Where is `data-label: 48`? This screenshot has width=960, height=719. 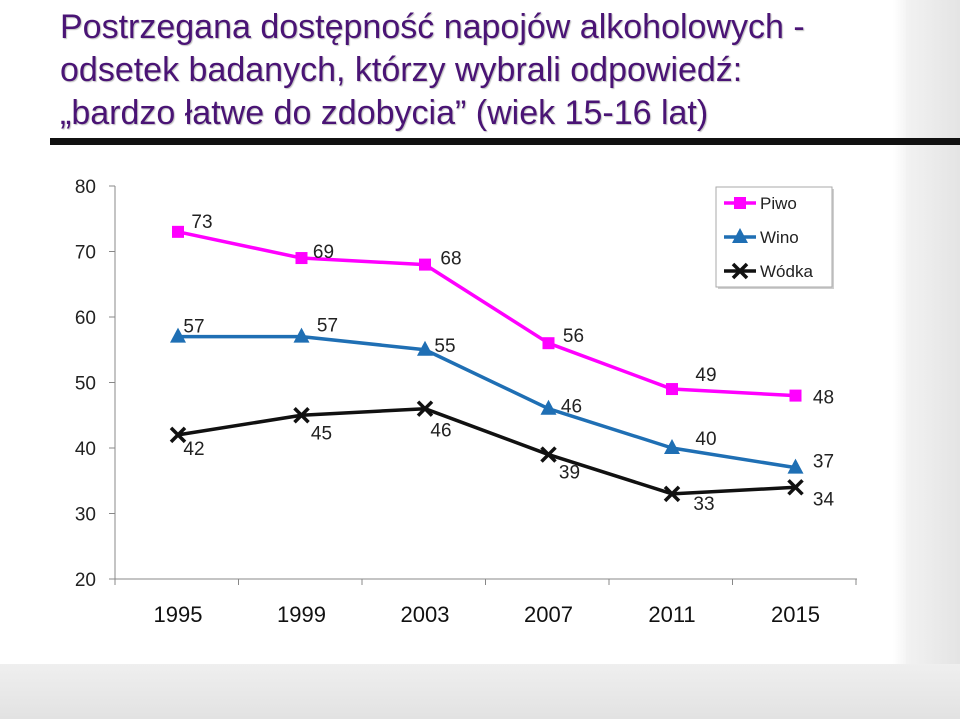
data-label: 48 is located at coordinates (823, 398).